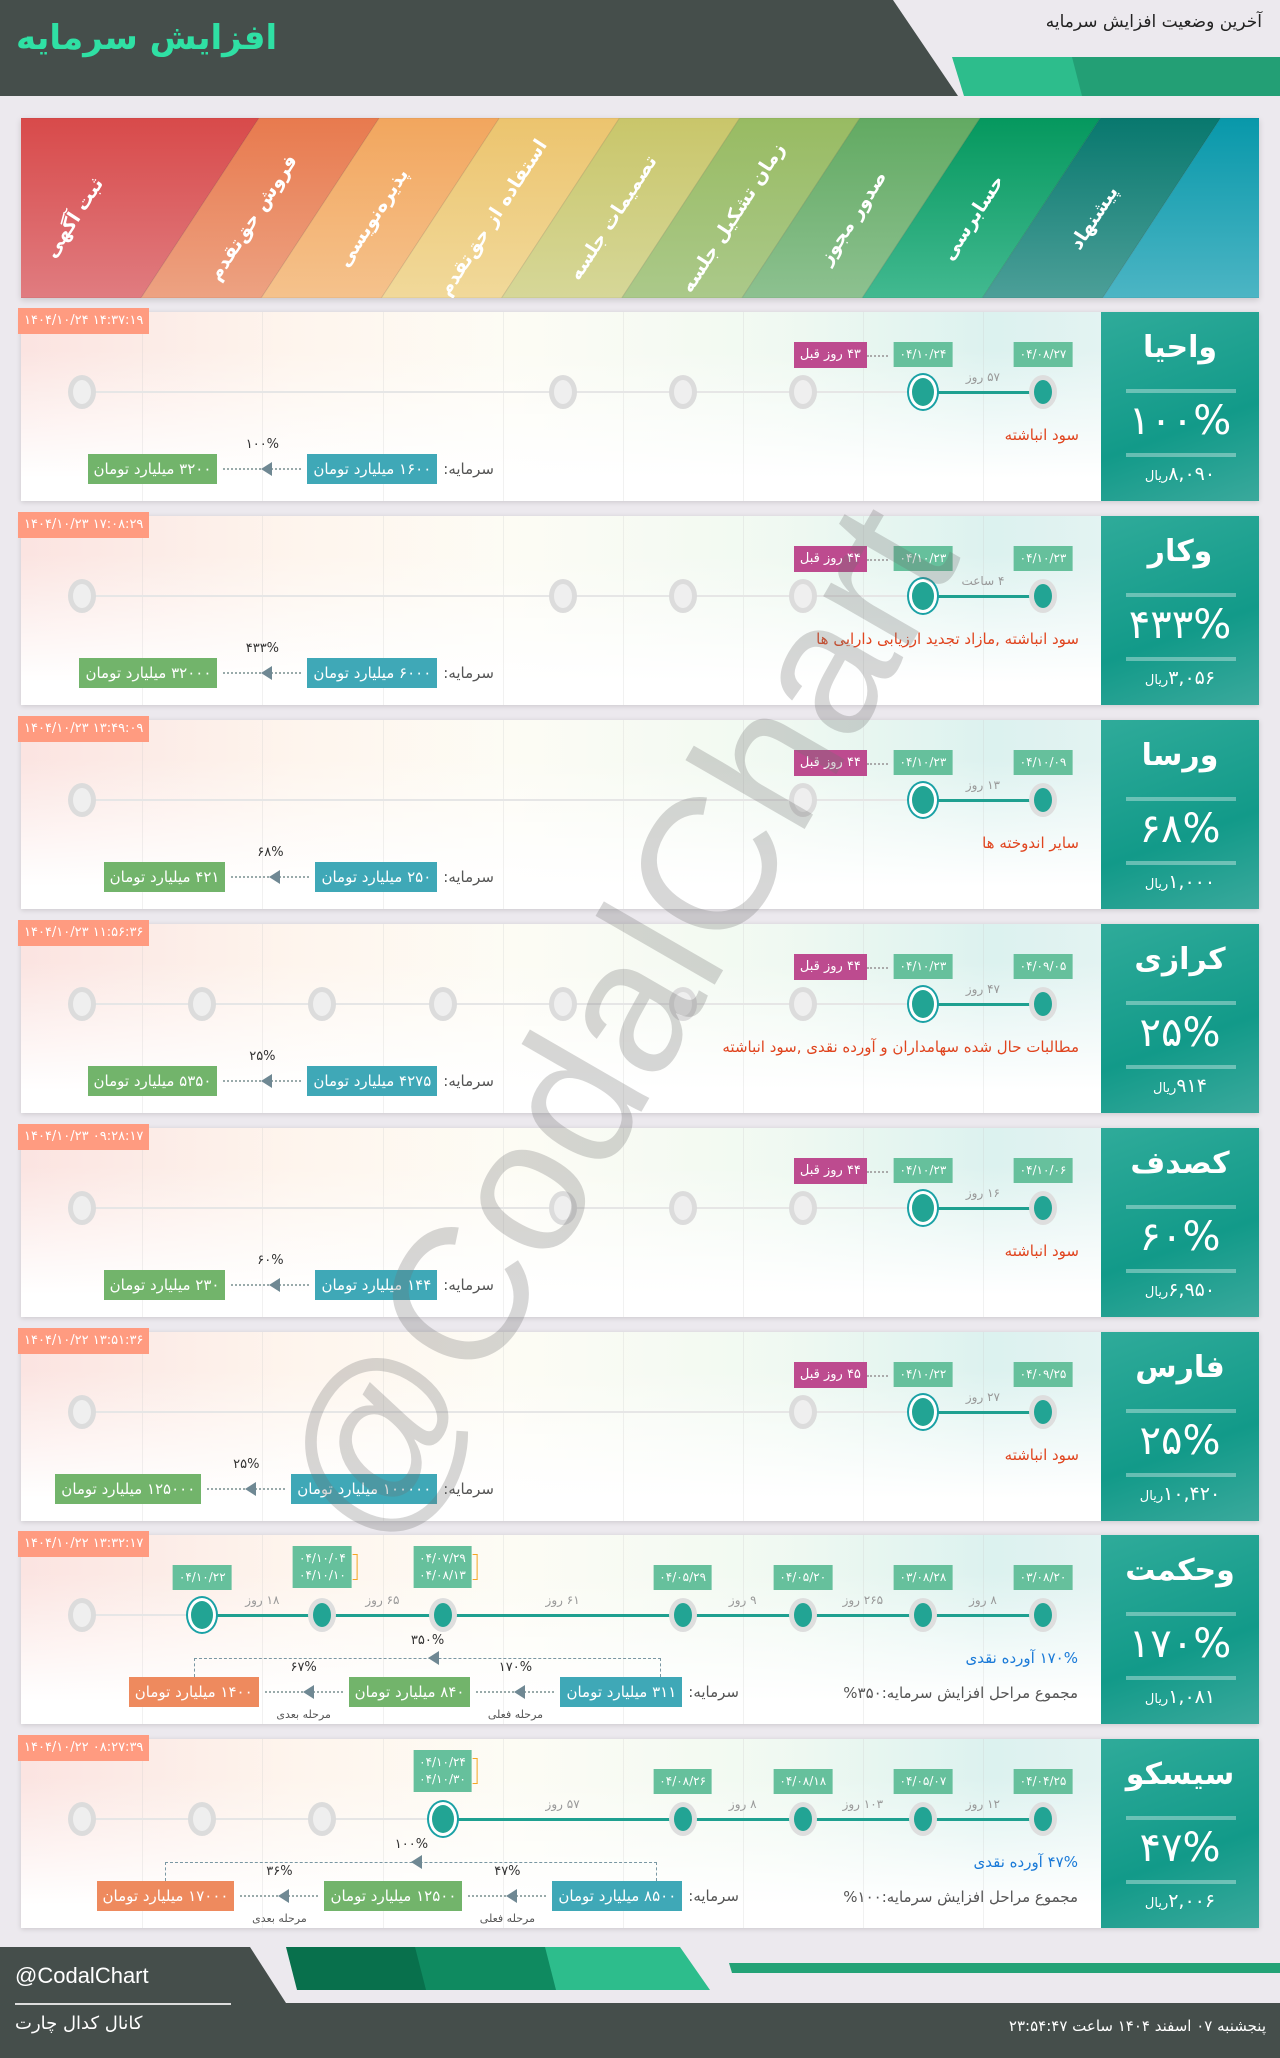 The height and width of the screenshot is (2058, 1280). What do you see at coordinates (1043, 965) in the screenshot?
I see `date-line: ۰۴/۰۹/۰۵` at bounding box center [1043, 965].